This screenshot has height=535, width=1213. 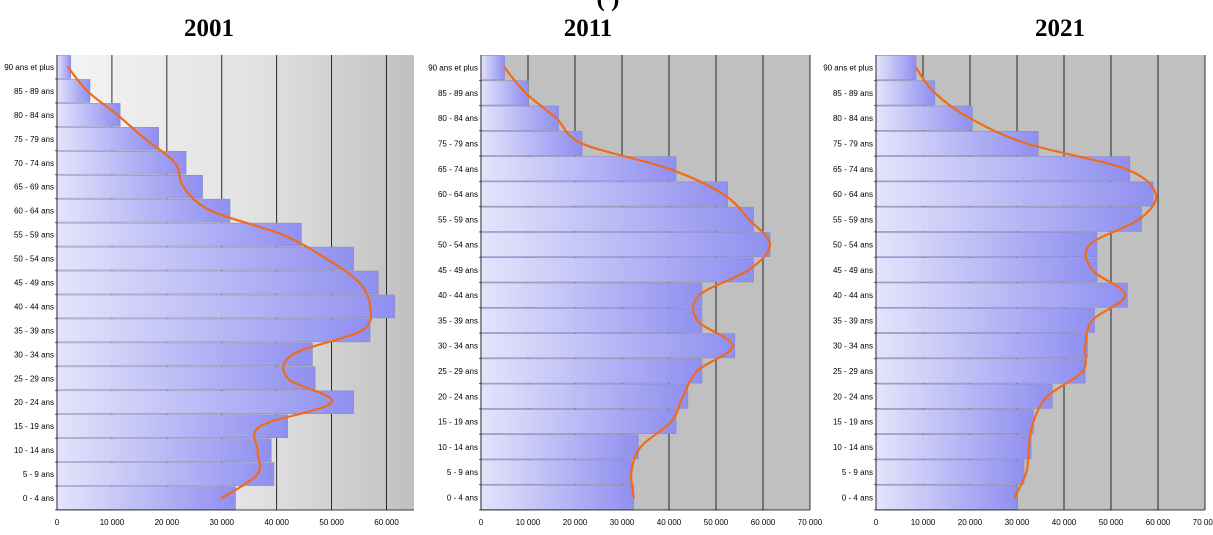 I want to click on category-label: 30 - 34 ans, so click(x=853, y=346).